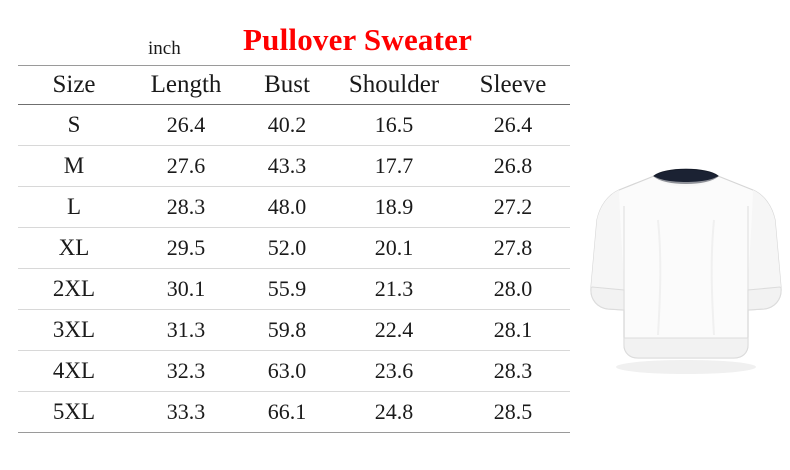 The width and height of the screenshot is (790, 470). I want to click on table-row: S 26.4 40.2 16.5 26.4, so click(294, 125).